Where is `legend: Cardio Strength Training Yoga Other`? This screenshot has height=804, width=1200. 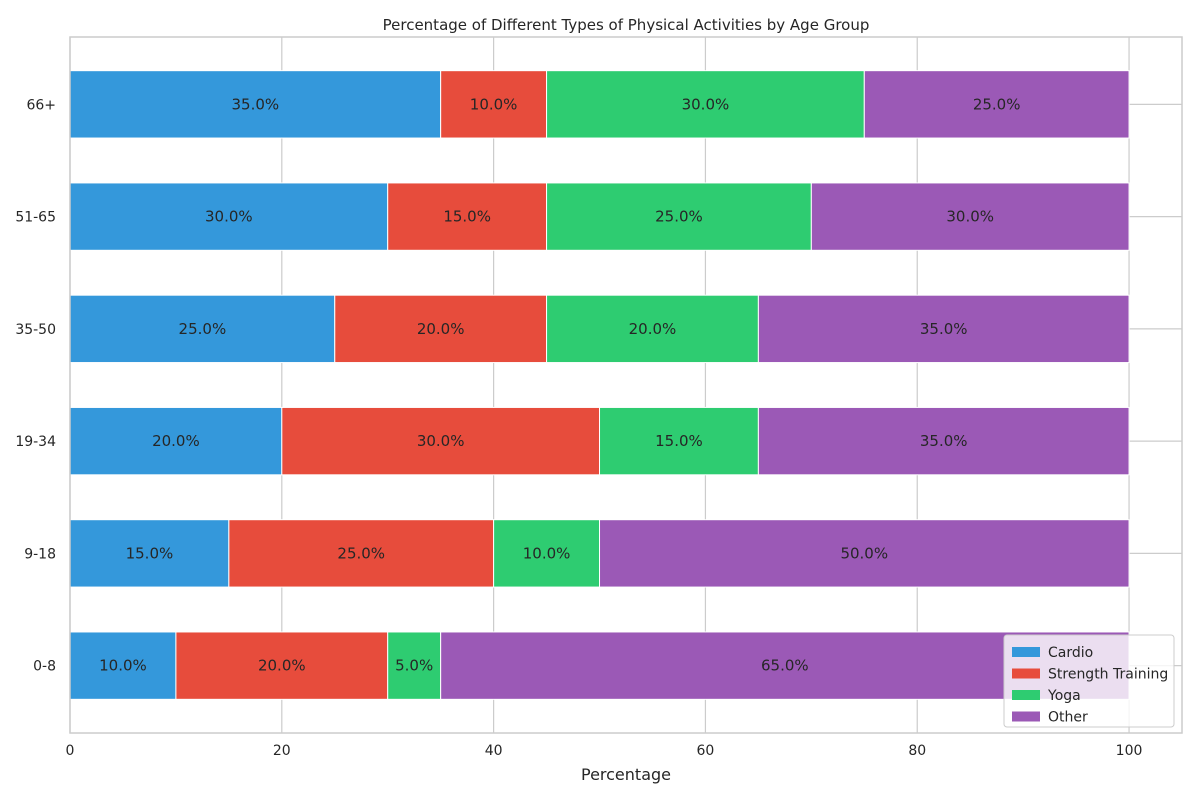
legend: Cardio Strength Training Yoga Other is located at coordinates (1089, 681).